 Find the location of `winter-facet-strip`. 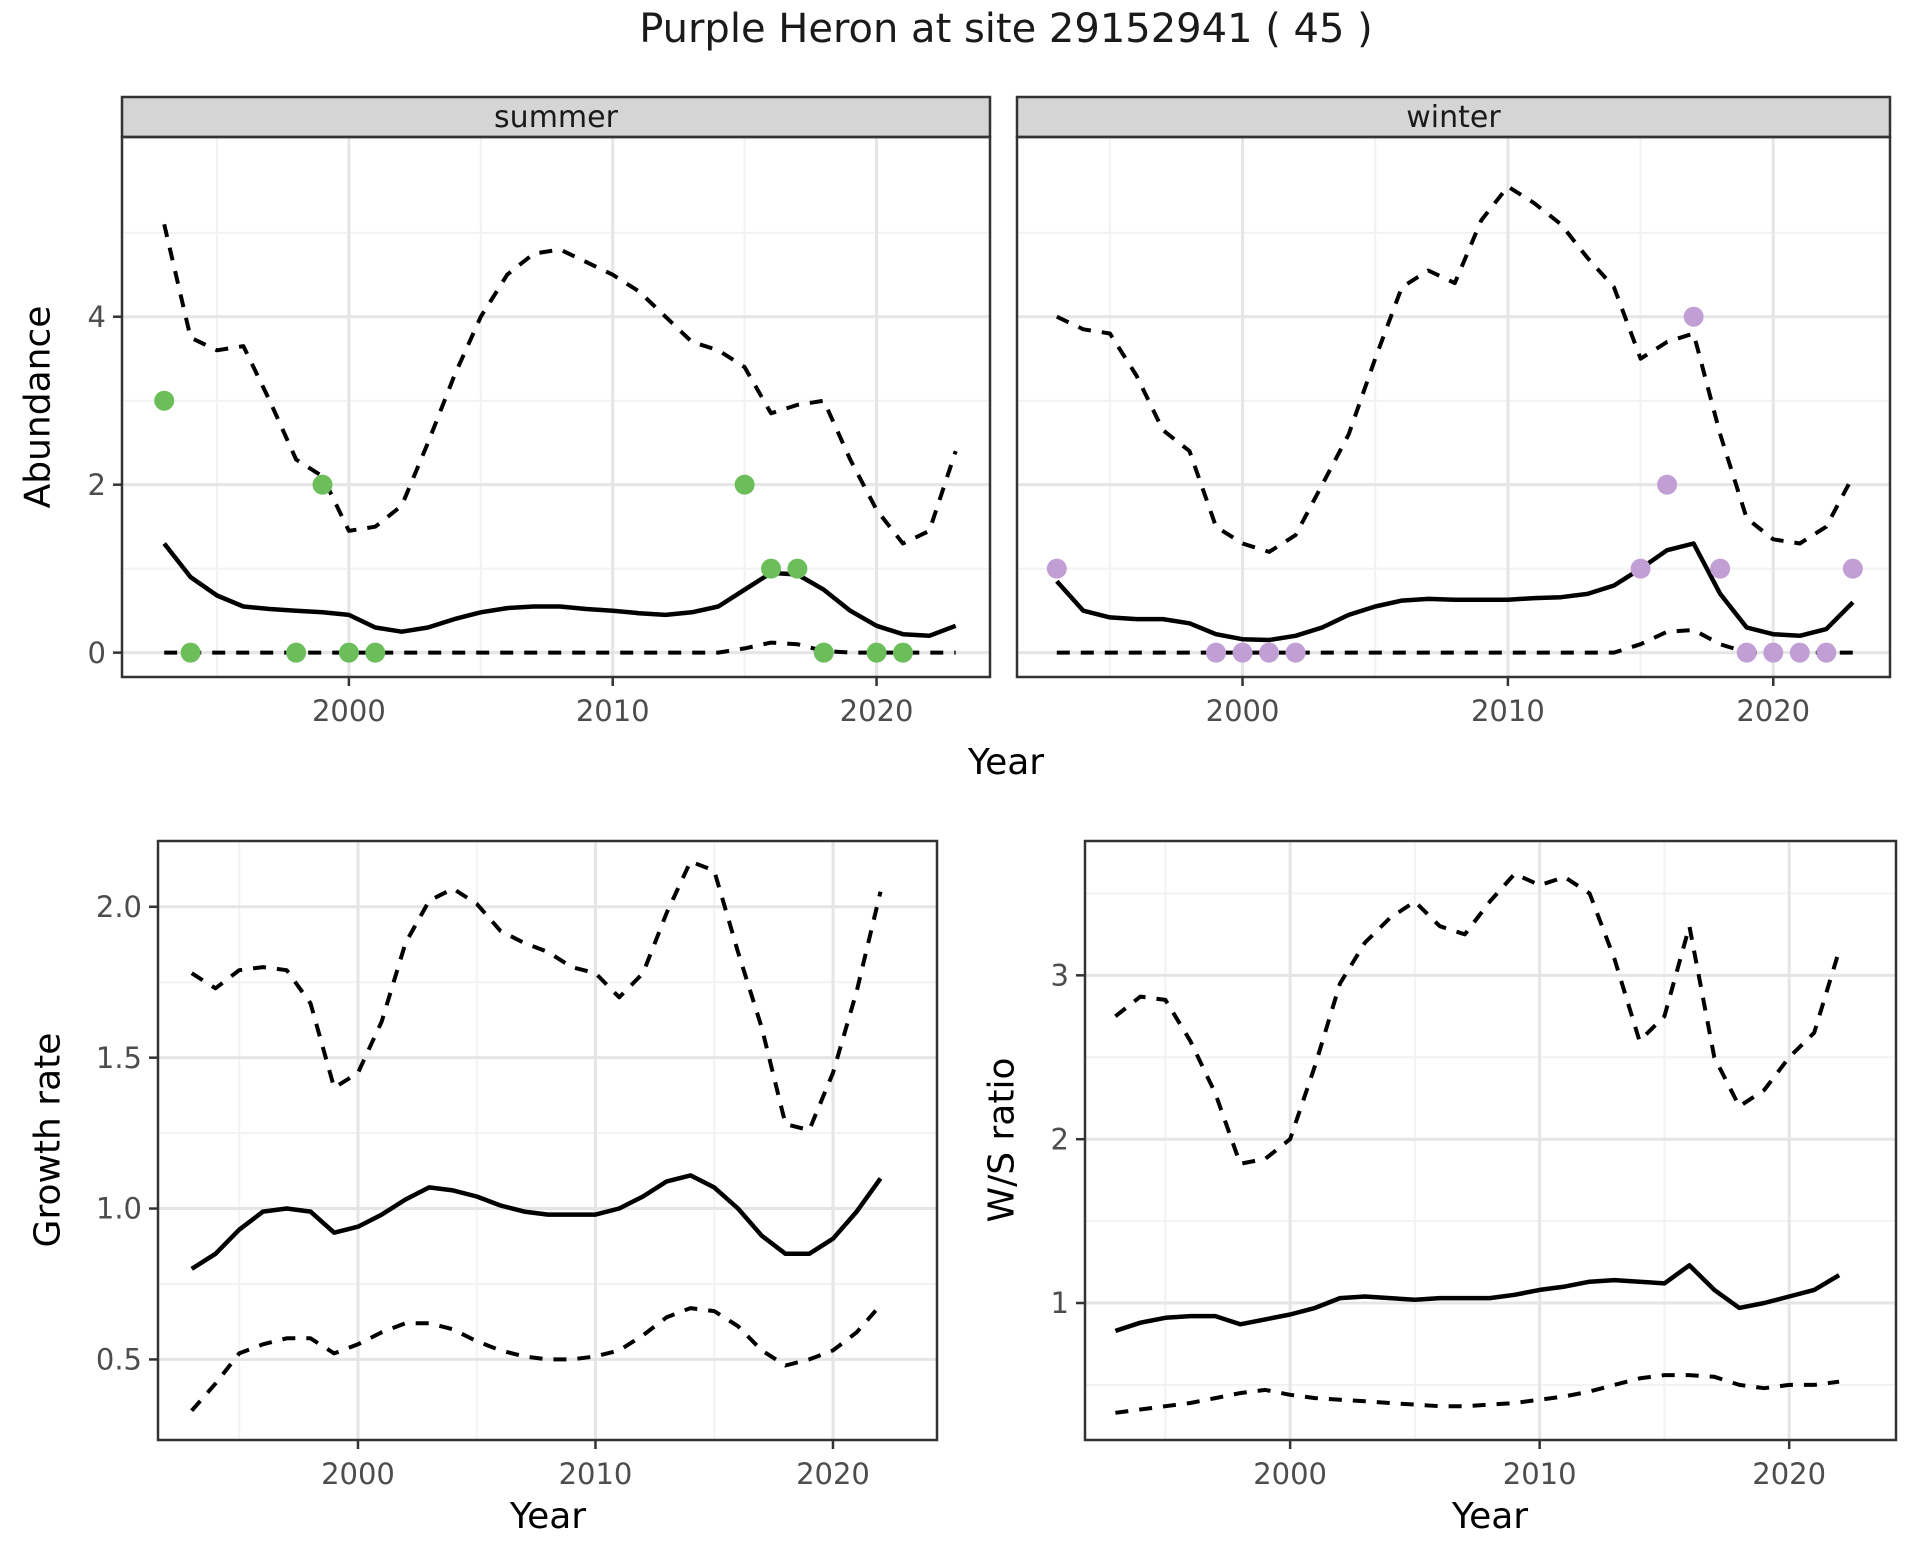

winter-facet-strip is located at coordinates (1453, 117).